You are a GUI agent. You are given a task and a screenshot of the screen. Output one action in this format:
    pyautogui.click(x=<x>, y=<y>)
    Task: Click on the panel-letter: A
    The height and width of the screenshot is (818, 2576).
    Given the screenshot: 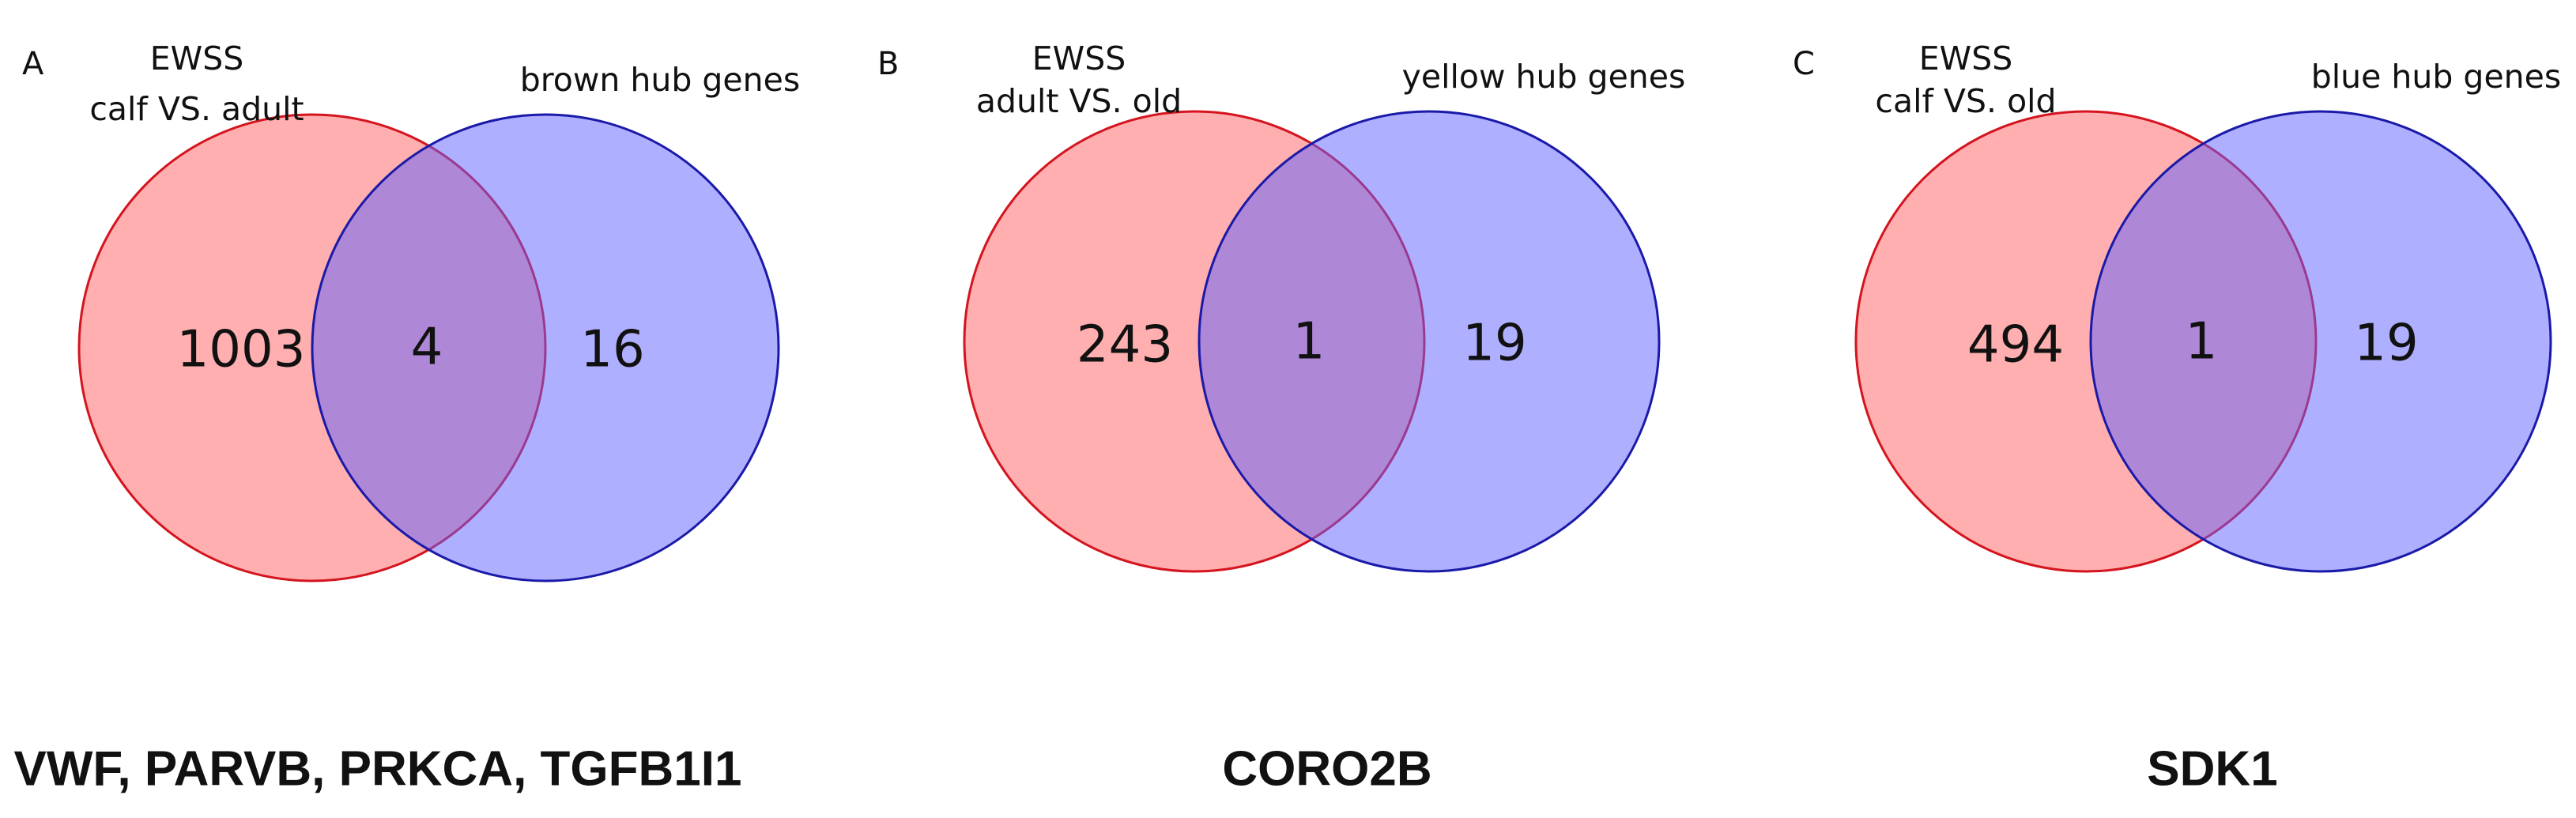 What is the action you would take?
    pyautogui.click(x=33, y=64)
    